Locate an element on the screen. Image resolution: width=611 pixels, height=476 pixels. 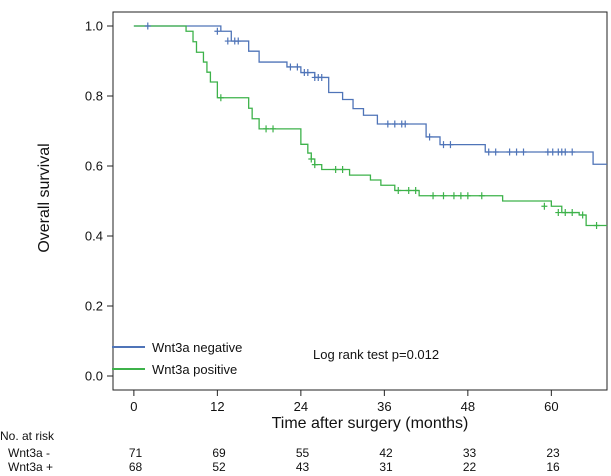
x-axis: 0 12 24 36 48 60 is located at coordinates (344, 402).